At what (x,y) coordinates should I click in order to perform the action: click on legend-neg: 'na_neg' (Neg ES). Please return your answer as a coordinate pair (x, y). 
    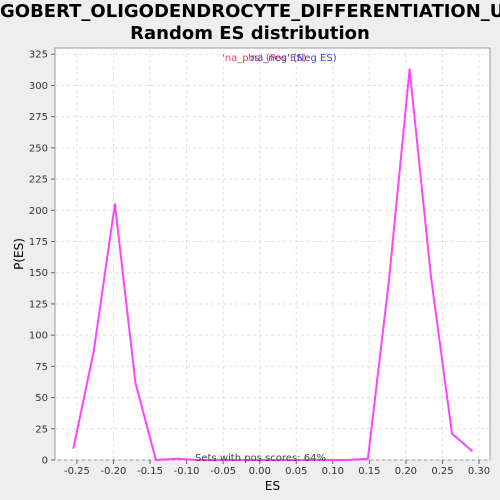
    Looking at the image, I should click on (292, 58).